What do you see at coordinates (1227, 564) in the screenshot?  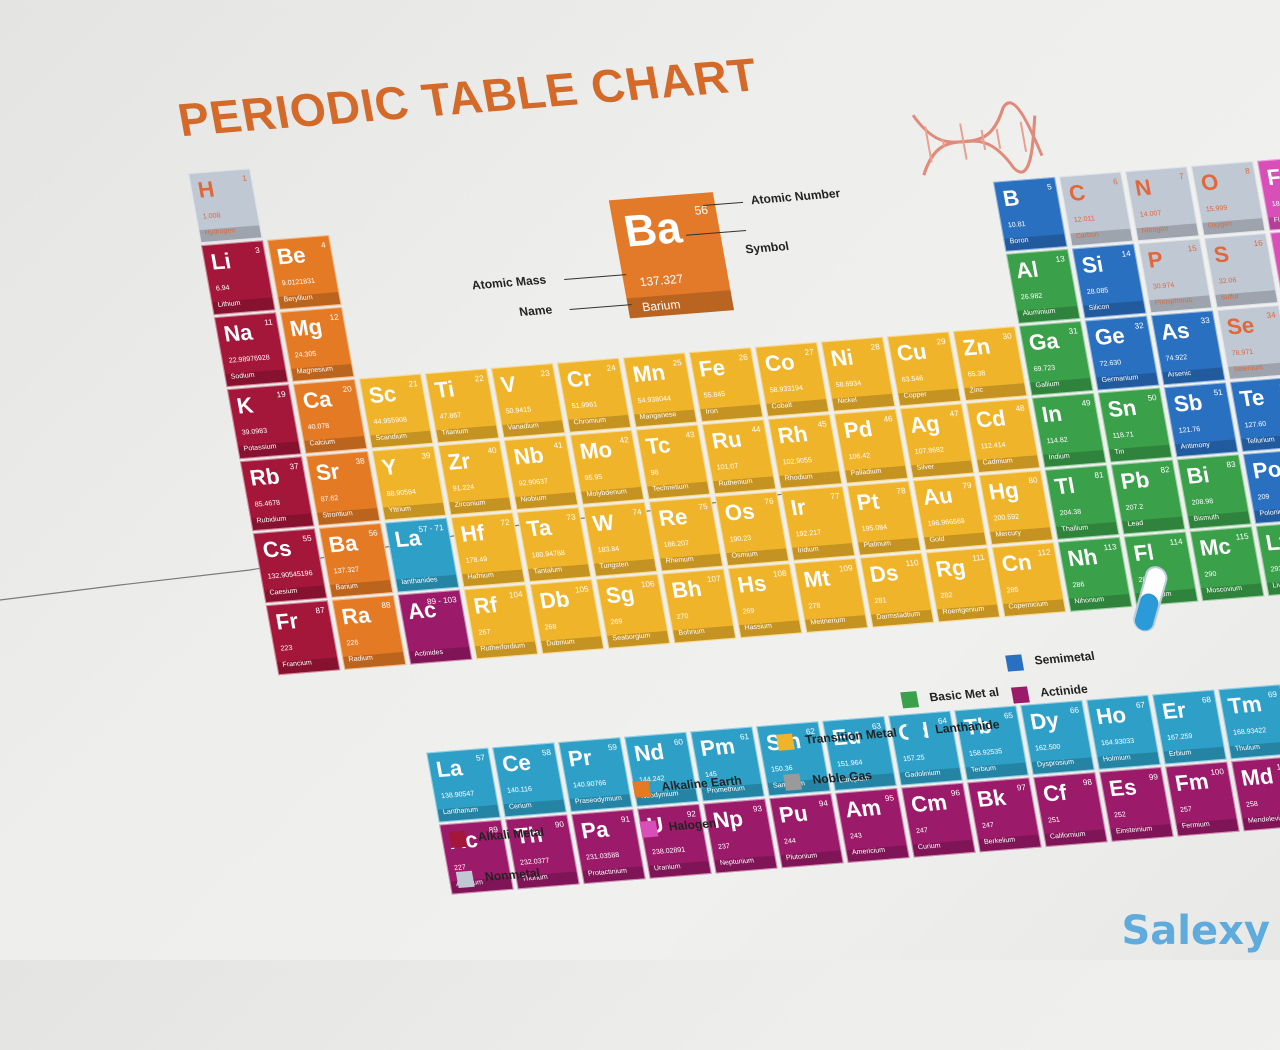 I see `element-cell-mc: Mc 115 290 Moscovium` at bounding box center [1227, 564].